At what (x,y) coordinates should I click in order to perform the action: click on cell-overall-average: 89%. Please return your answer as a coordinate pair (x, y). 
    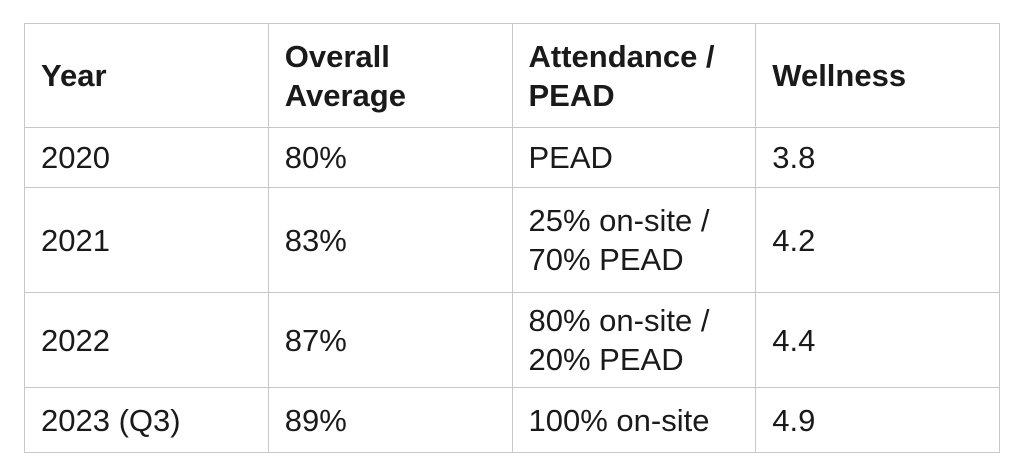
    Looking at the image, I should click on (390, 420).